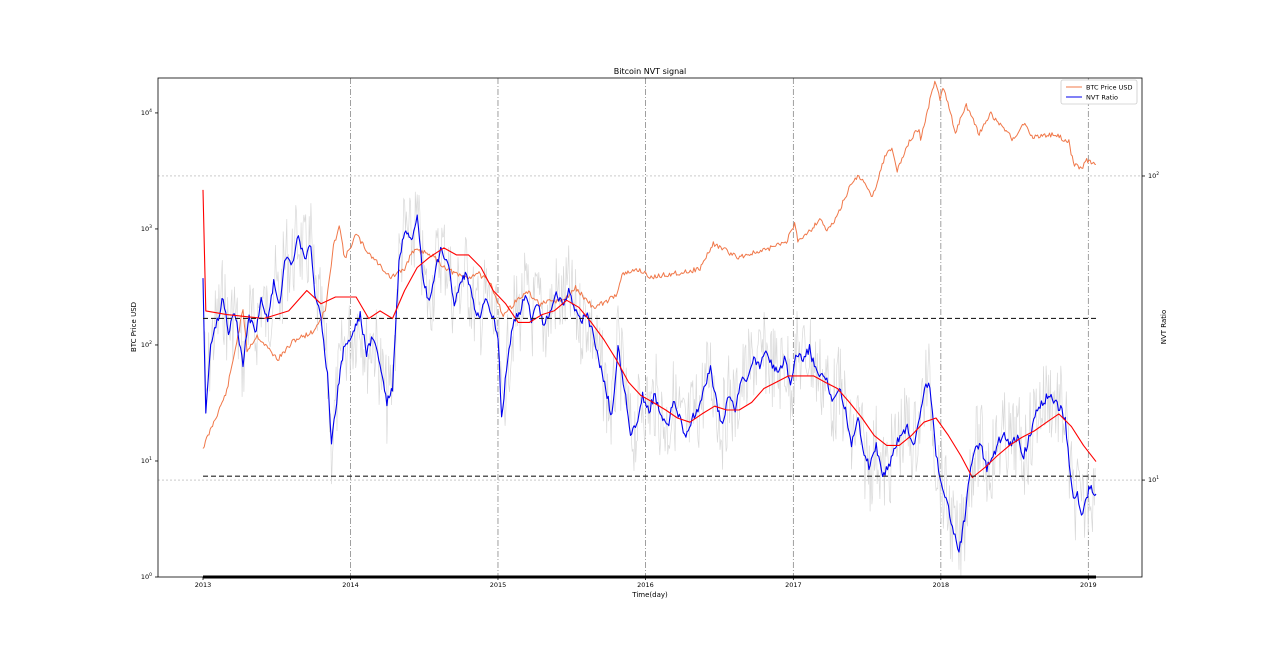 The height and width of the screenshot is (648, 1268). Describe the element at coordinates (498, 585) in the screenshot. I see `x-tick-label-2015: 2015` at that location.